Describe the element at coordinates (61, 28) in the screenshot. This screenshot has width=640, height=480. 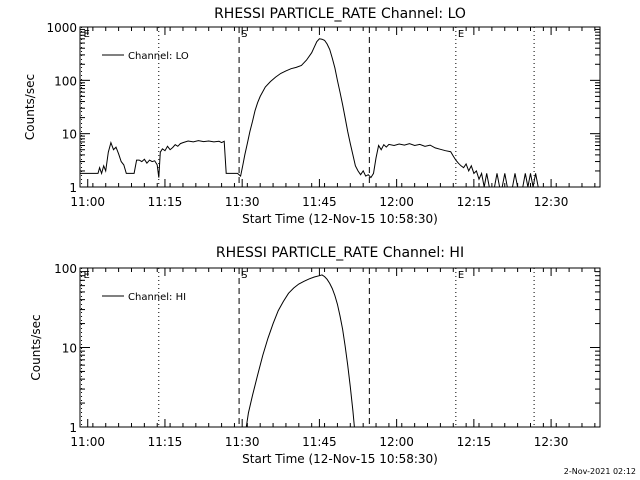
I see `y-tick-label: 1000` at that location.